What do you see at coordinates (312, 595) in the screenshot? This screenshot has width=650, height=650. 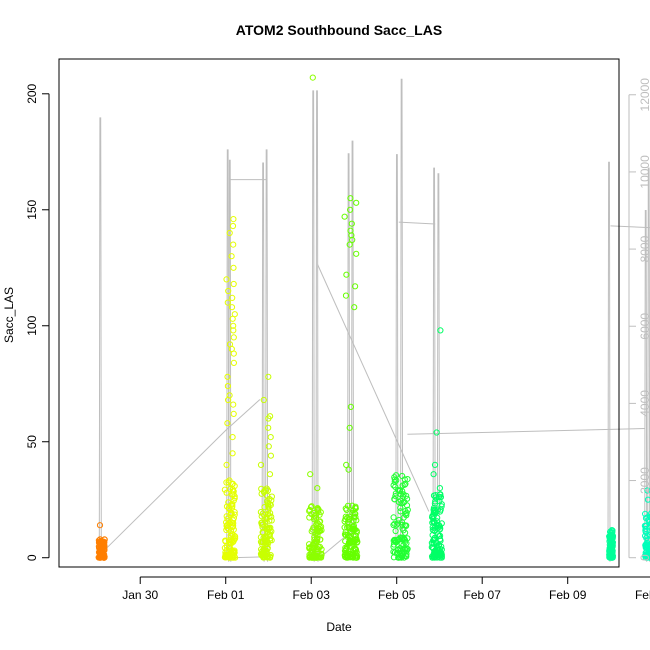 I see `x-tick-label: Feb 03` at bounding box center [312, 595].